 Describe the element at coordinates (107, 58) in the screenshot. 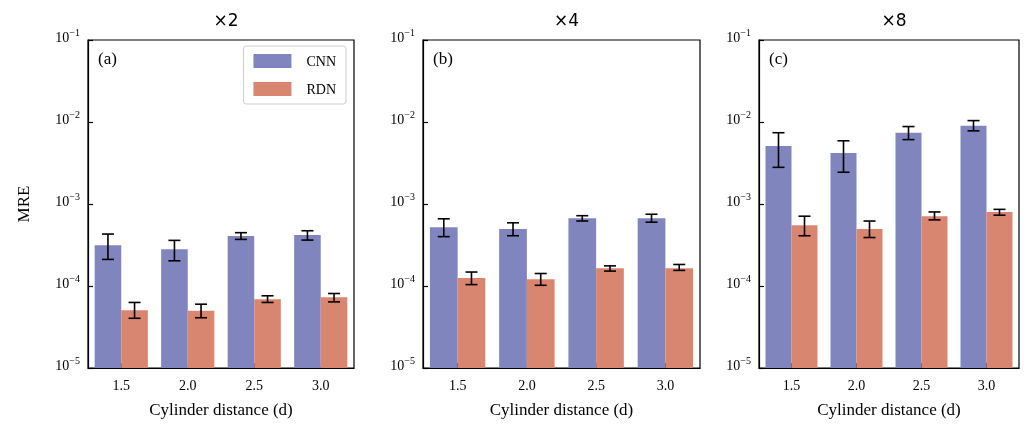

I see `annotation: (a)` at that location.